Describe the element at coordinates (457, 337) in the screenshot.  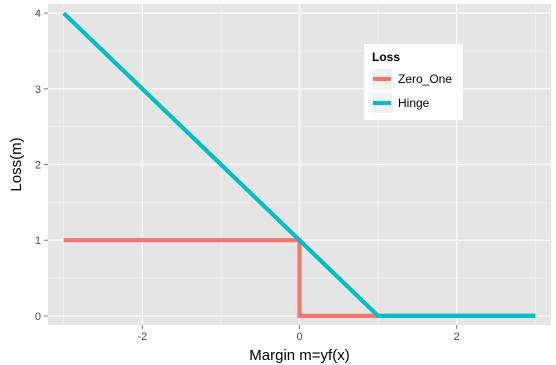
I see `x-tick-label: 2` at that location.